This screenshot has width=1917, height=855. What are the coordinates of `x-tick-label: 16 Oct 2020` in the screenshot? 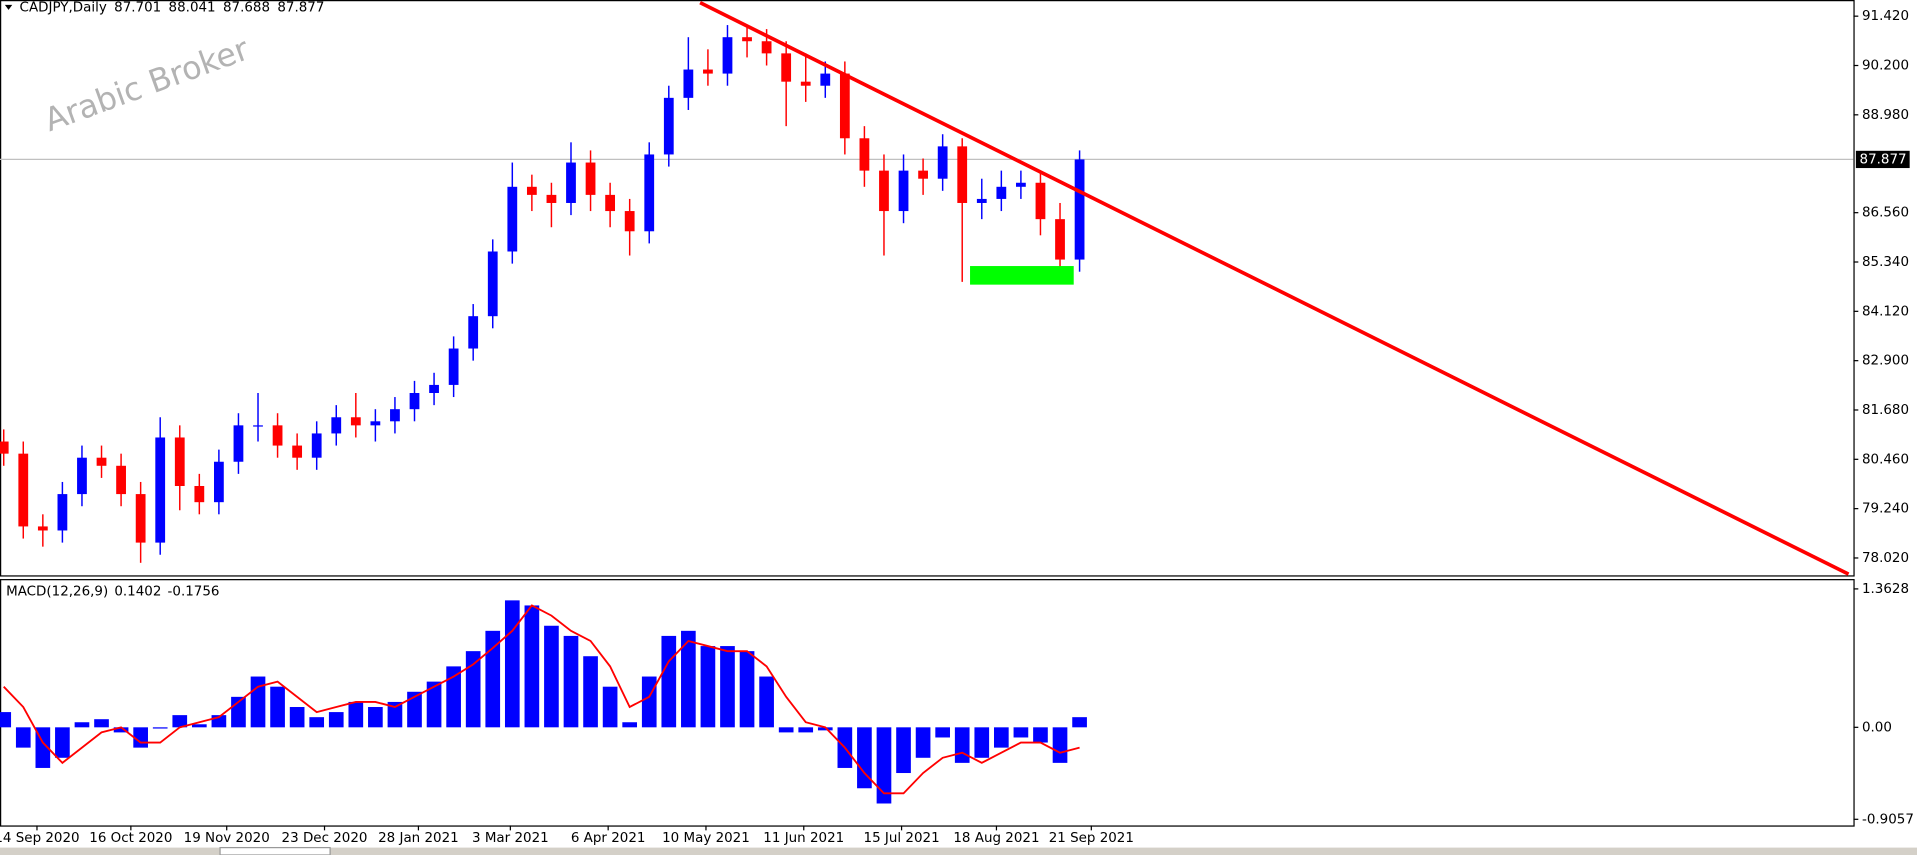 It's located at (130, 838).